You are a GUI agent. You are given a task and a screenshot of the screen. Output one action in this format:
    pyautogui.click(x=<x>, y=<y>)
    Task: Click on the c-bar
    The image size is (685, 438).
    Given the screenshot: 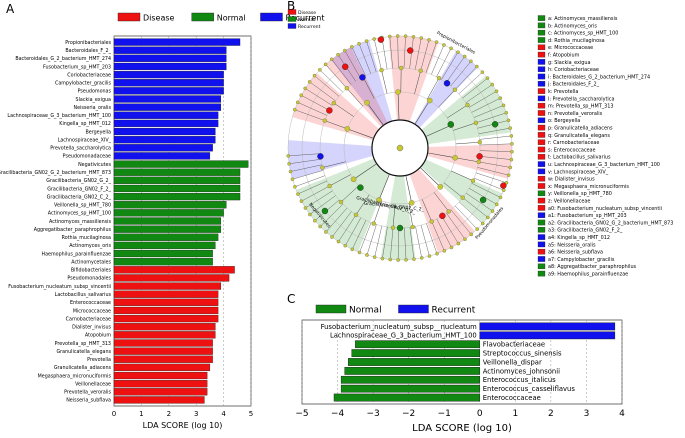 What is the action you would take?
    pyautogui.click(x=406, y=397)
    